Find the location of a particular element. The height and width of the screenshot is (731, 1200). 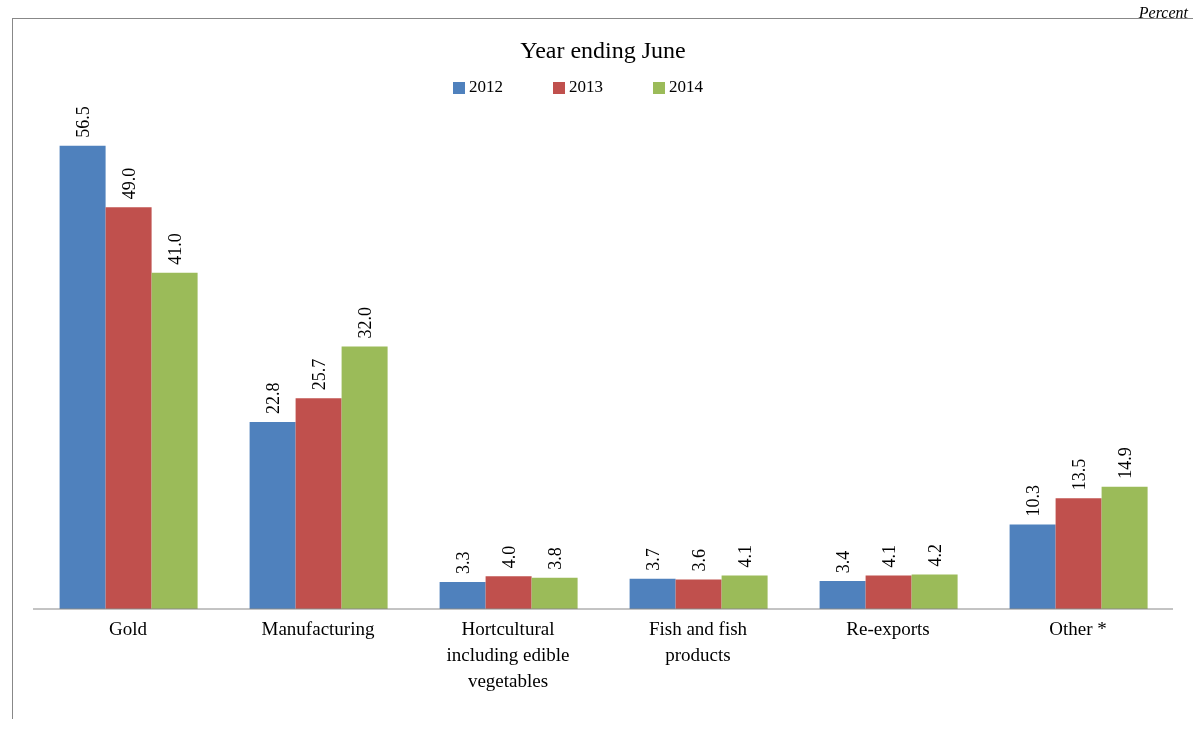

legend-label: 2012 is located at coordinates (486, 86).